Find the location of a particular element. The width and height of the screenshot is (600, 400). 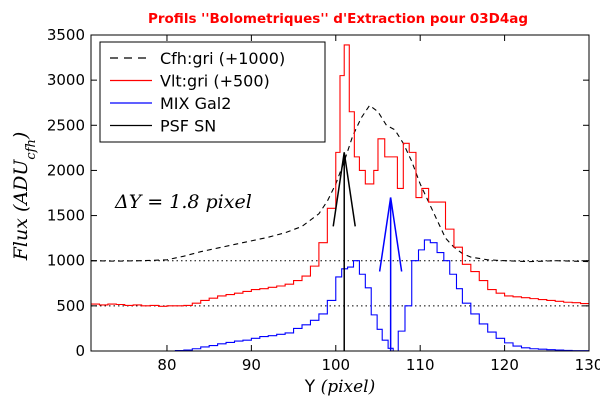

legend-label: PSF SN is located at coordinates (188, 126).